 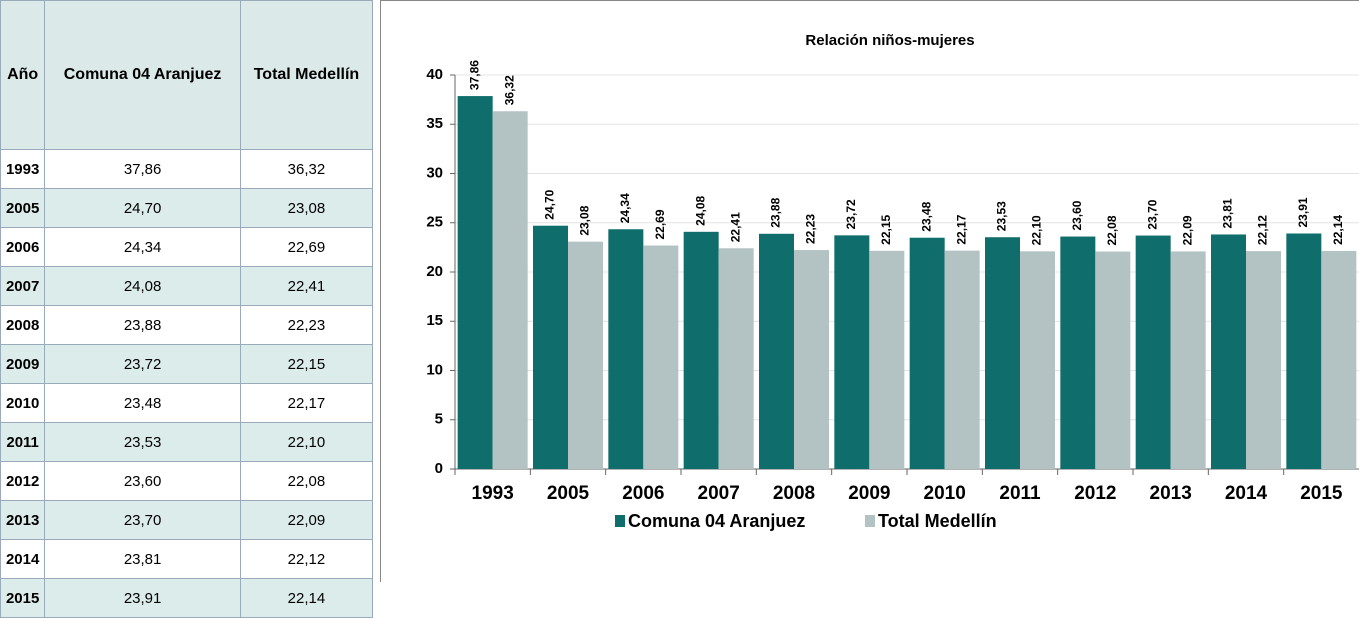 What do you see at coordinates (851, 214) in the screenshot?
I see `value-label: 23,72` at bounding box center [851, 214].